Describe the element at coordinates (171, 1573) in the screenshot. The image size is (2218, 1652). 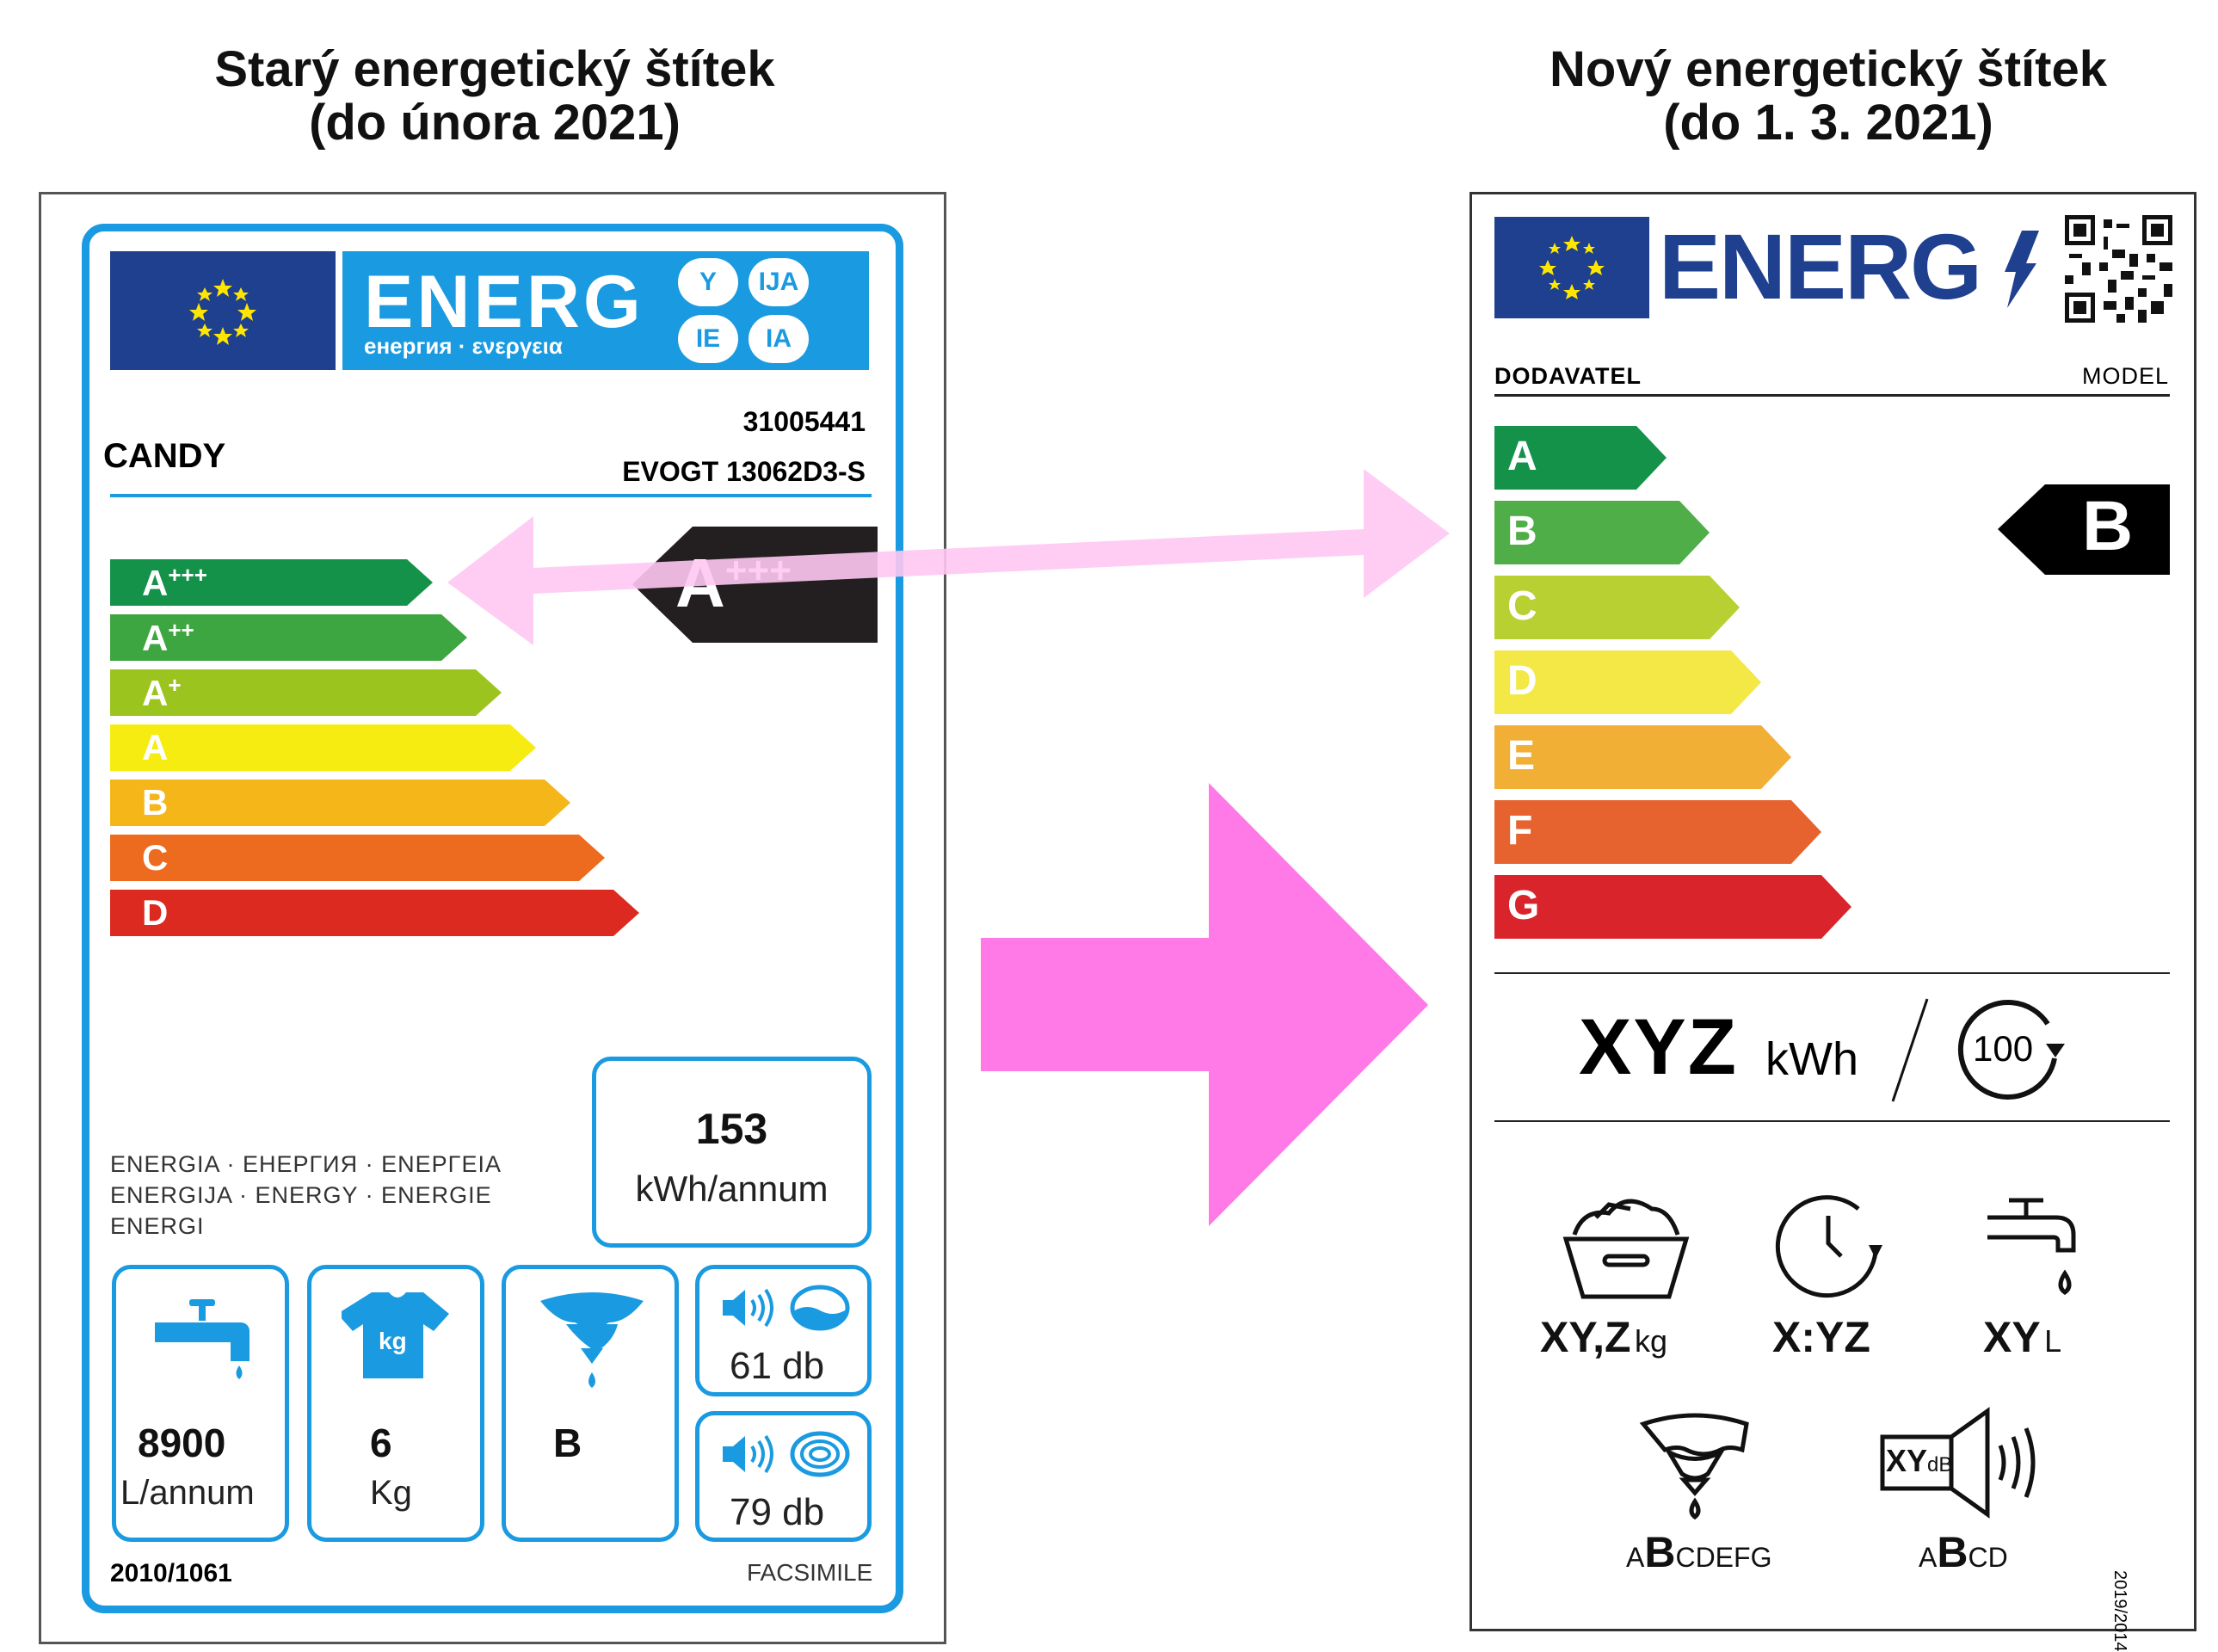
I see `old-regulation: 2010/1061` at that location.